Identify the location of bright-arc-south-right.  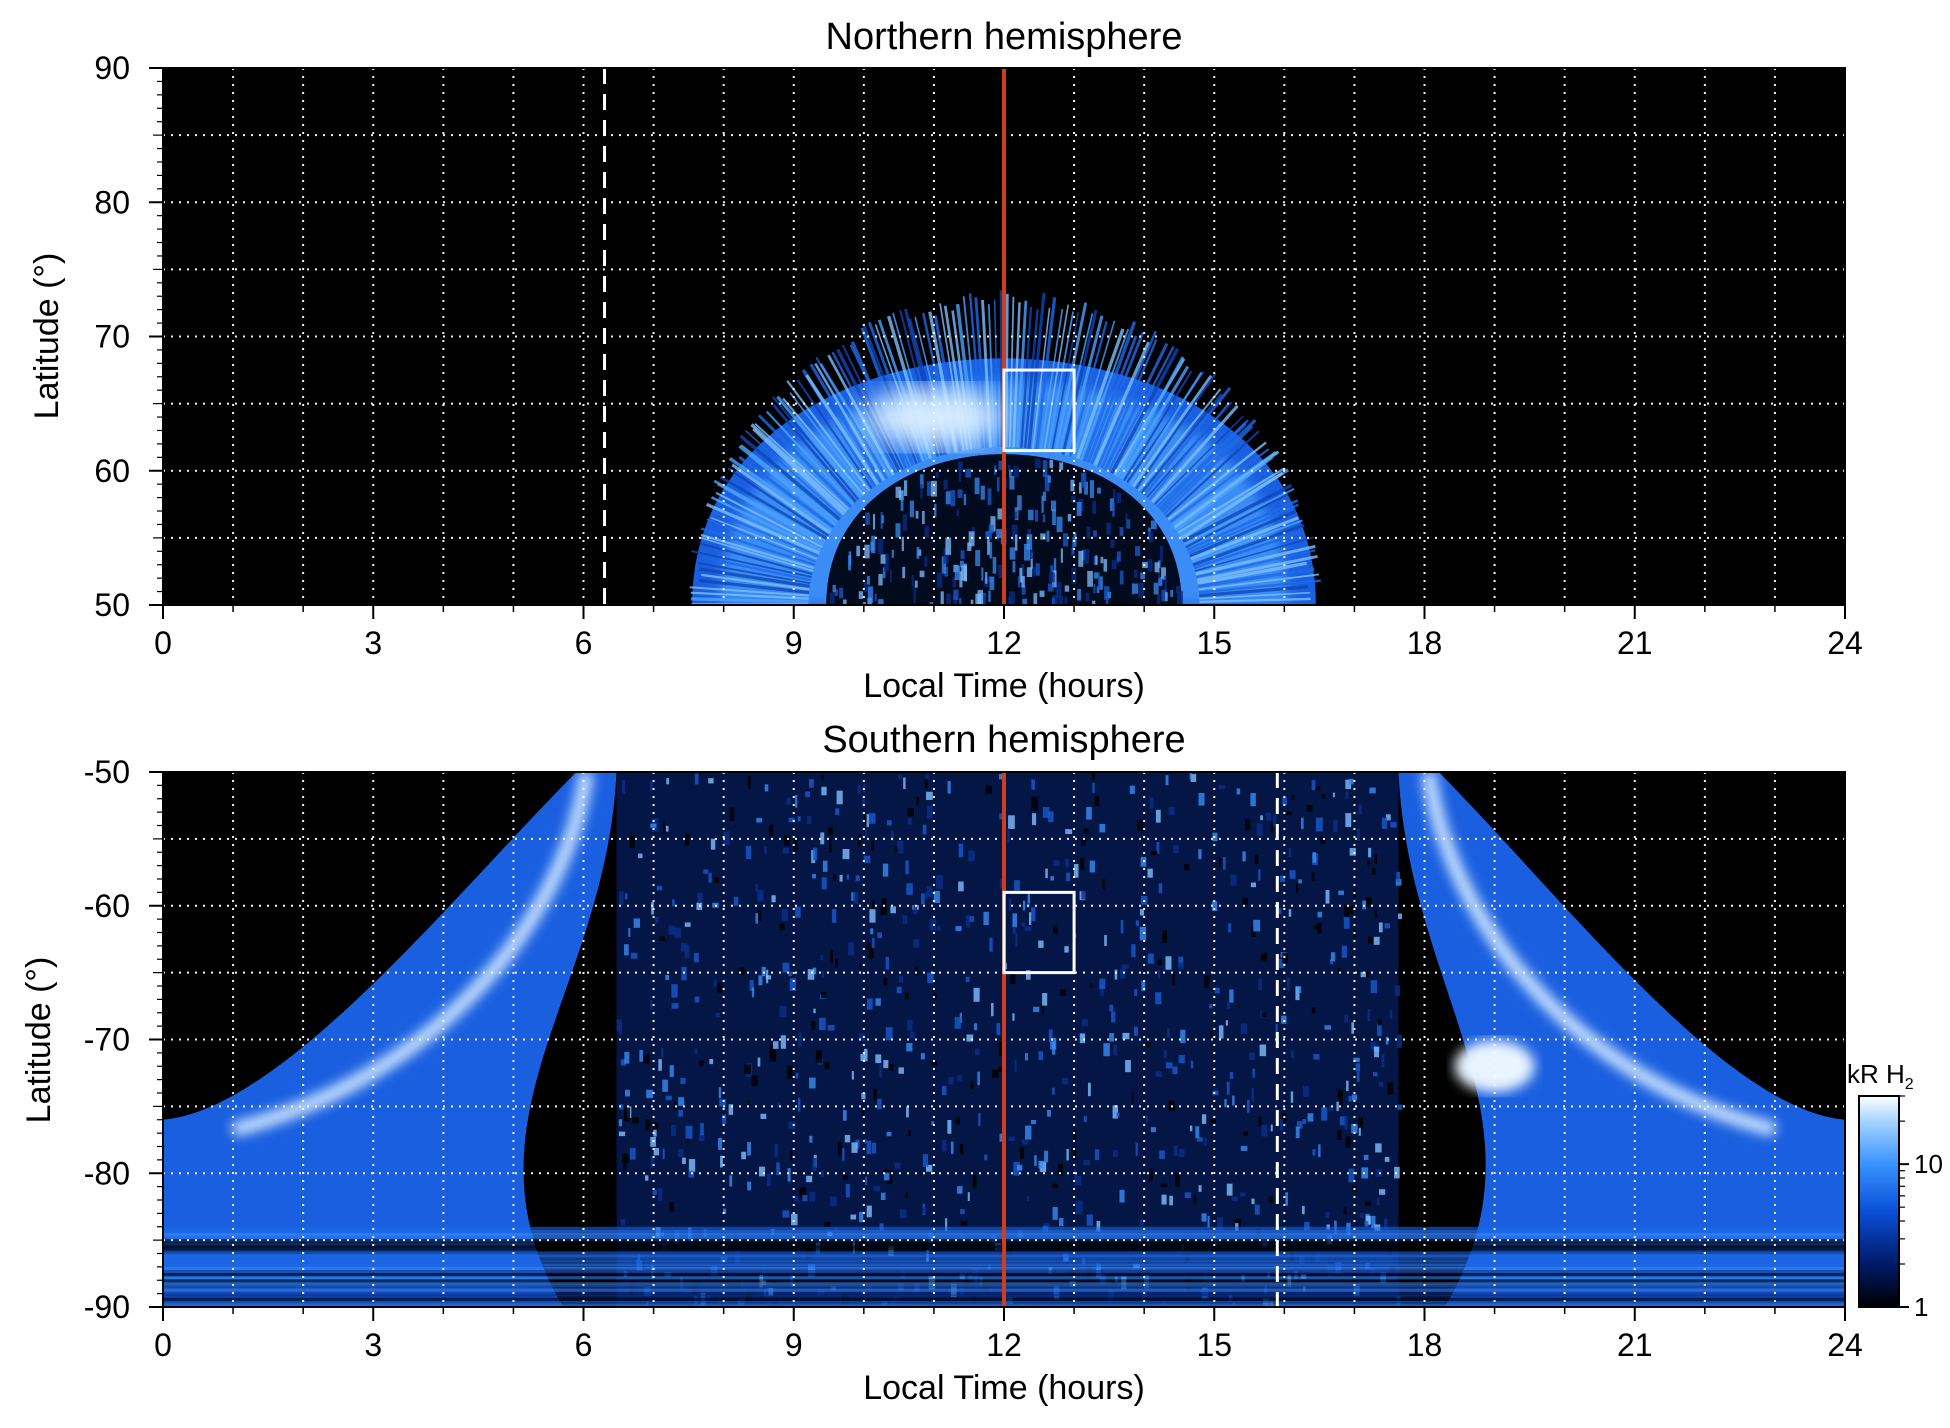
(1599, 954).